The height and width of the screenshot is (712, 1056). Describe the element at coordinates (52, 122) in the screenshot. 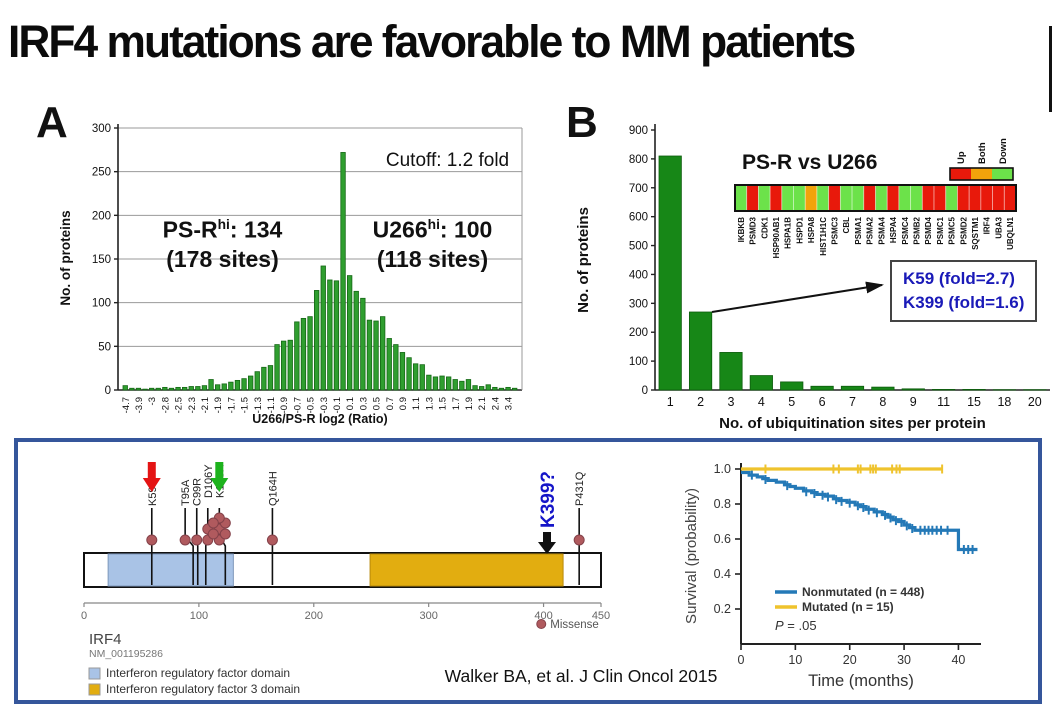

I see `panel-a-label: A` at that location.